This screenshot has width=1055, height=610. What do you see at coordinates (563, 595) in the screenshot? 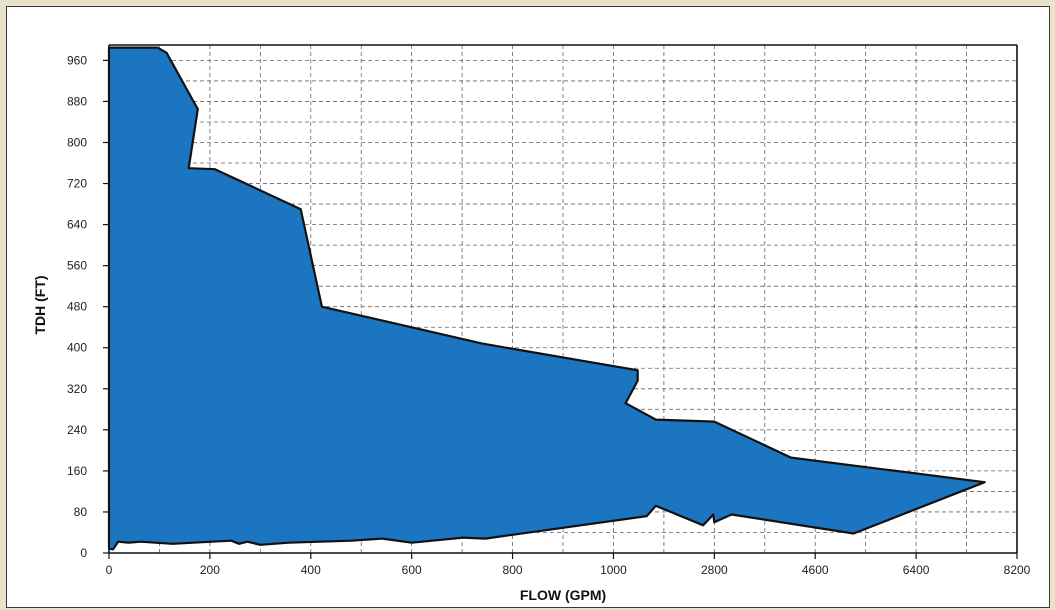
I see `x-axis-title: FLOW (GPM)` at bounding box center [563, 595].